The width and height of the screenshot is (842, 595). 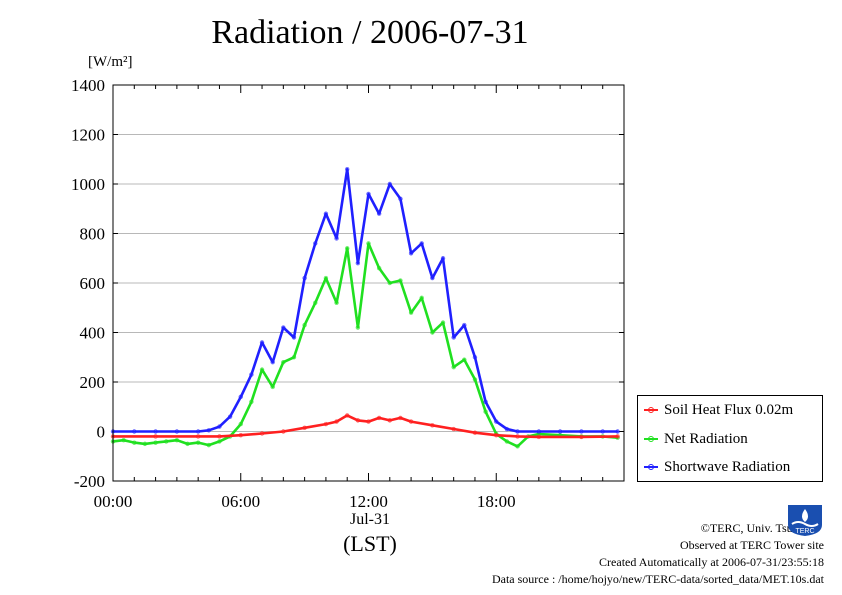 I want to click on y-tick-label: 0, so click(x=101, y=432).